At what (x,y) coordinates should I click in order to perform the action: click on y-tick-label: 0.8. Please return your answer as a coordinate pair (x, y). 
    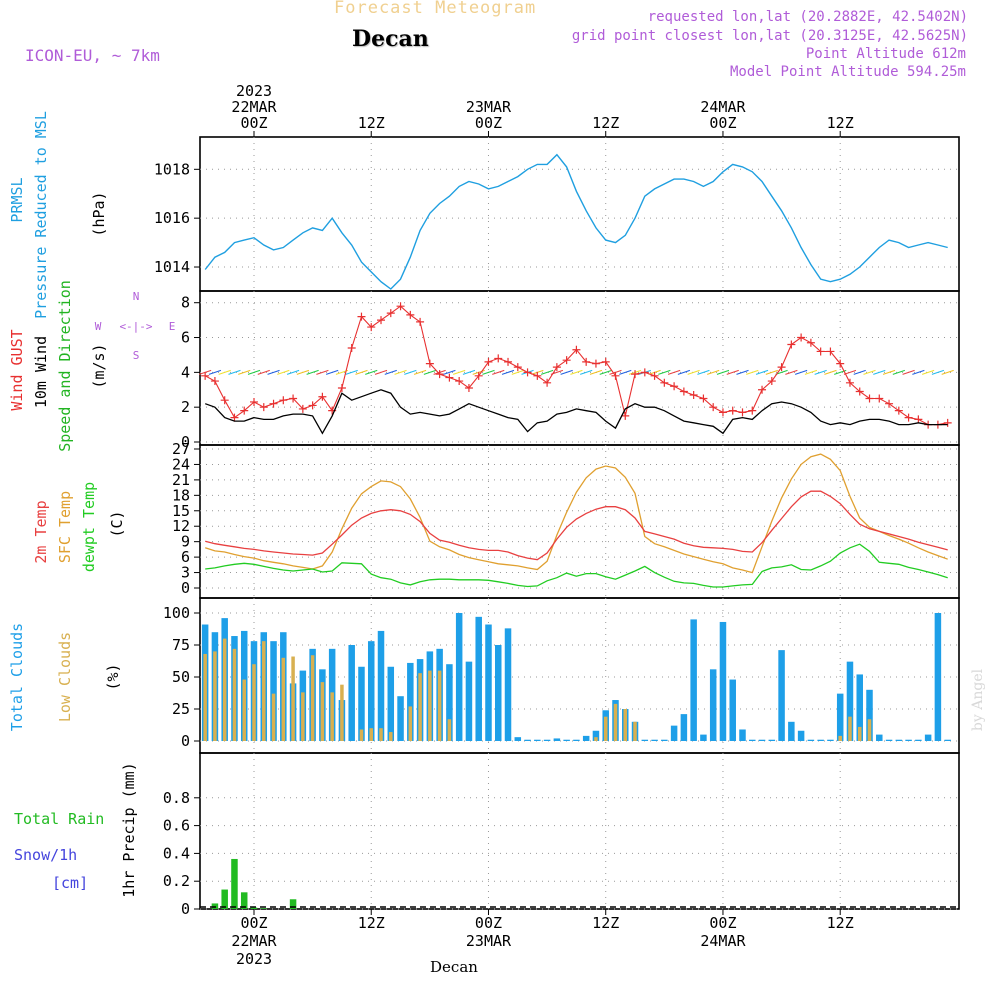
    Looking at the image, I should click on (176, 798).